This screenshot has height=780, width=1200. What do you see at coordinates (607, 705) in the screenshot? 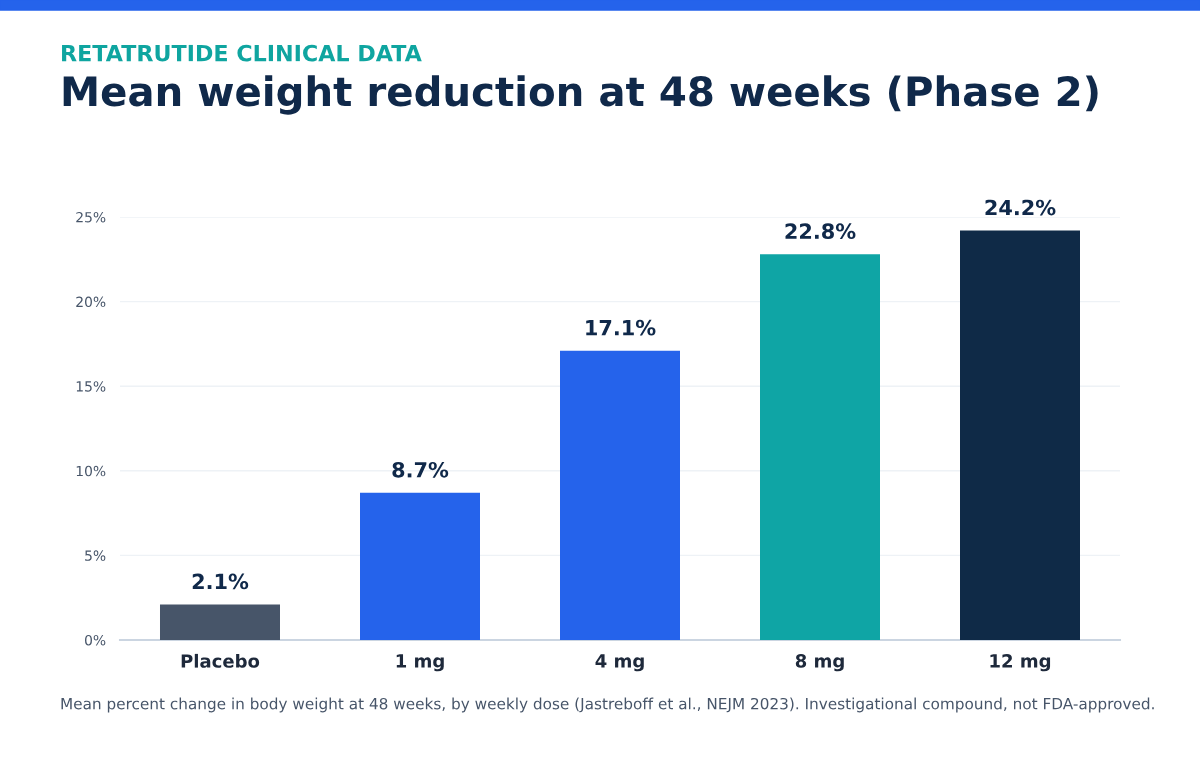
I see `text: Mean percent change in body weight at 48 weeks, by weekly dose (Jastreboff et al., NEJM 2023). Investigational compound, not FDA-approved.` at bounding box center [607, 705].